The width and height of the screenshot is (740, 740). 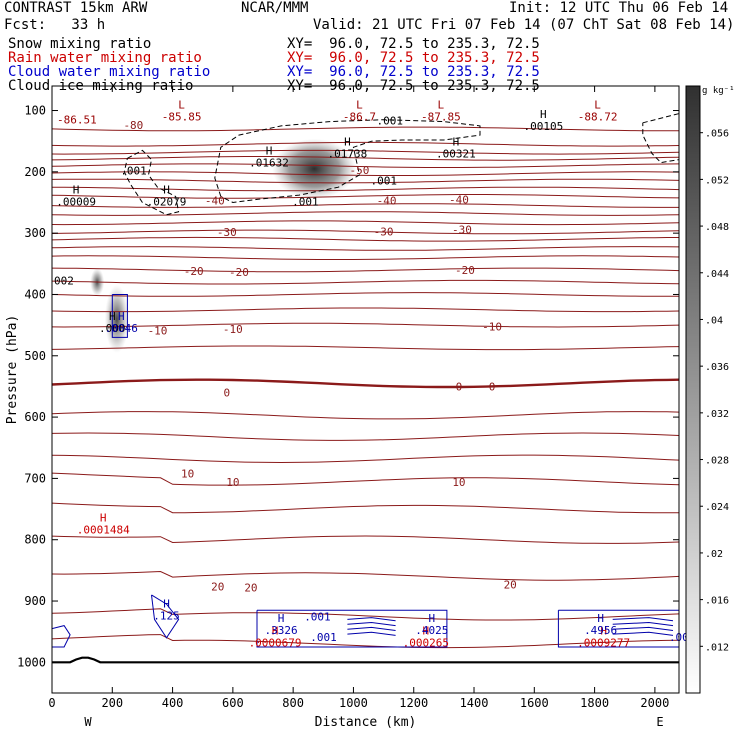 I want to click on cloud-water-contour-left, so click(x=61, y=636).